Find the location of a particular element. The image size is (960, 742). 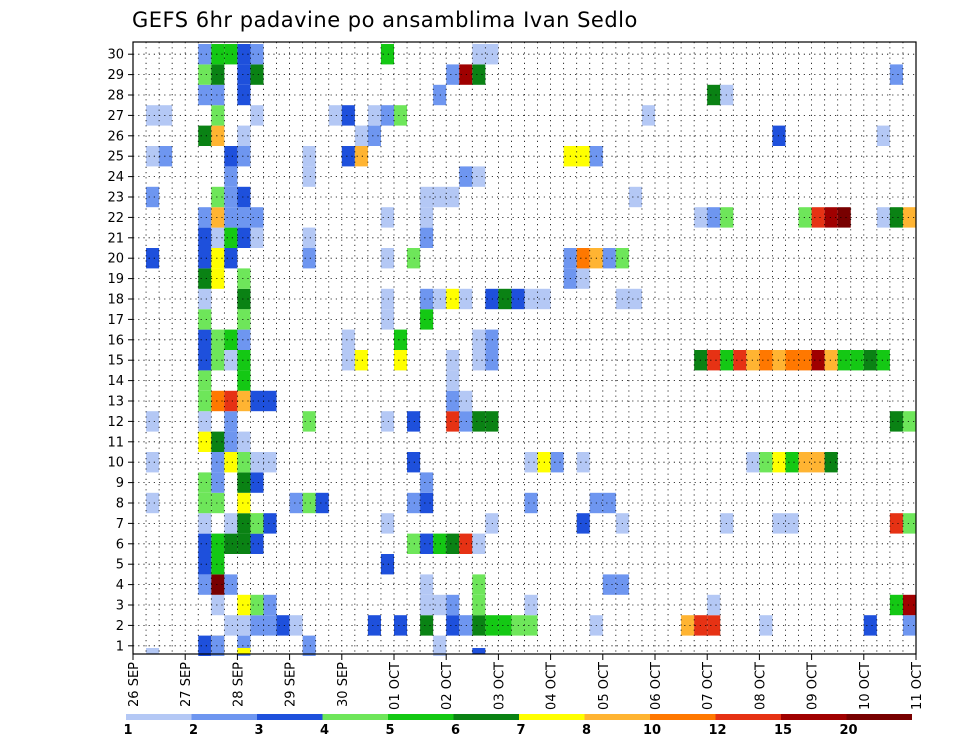

y-tick-label-1: 1 is located at coordinates (120, 646).